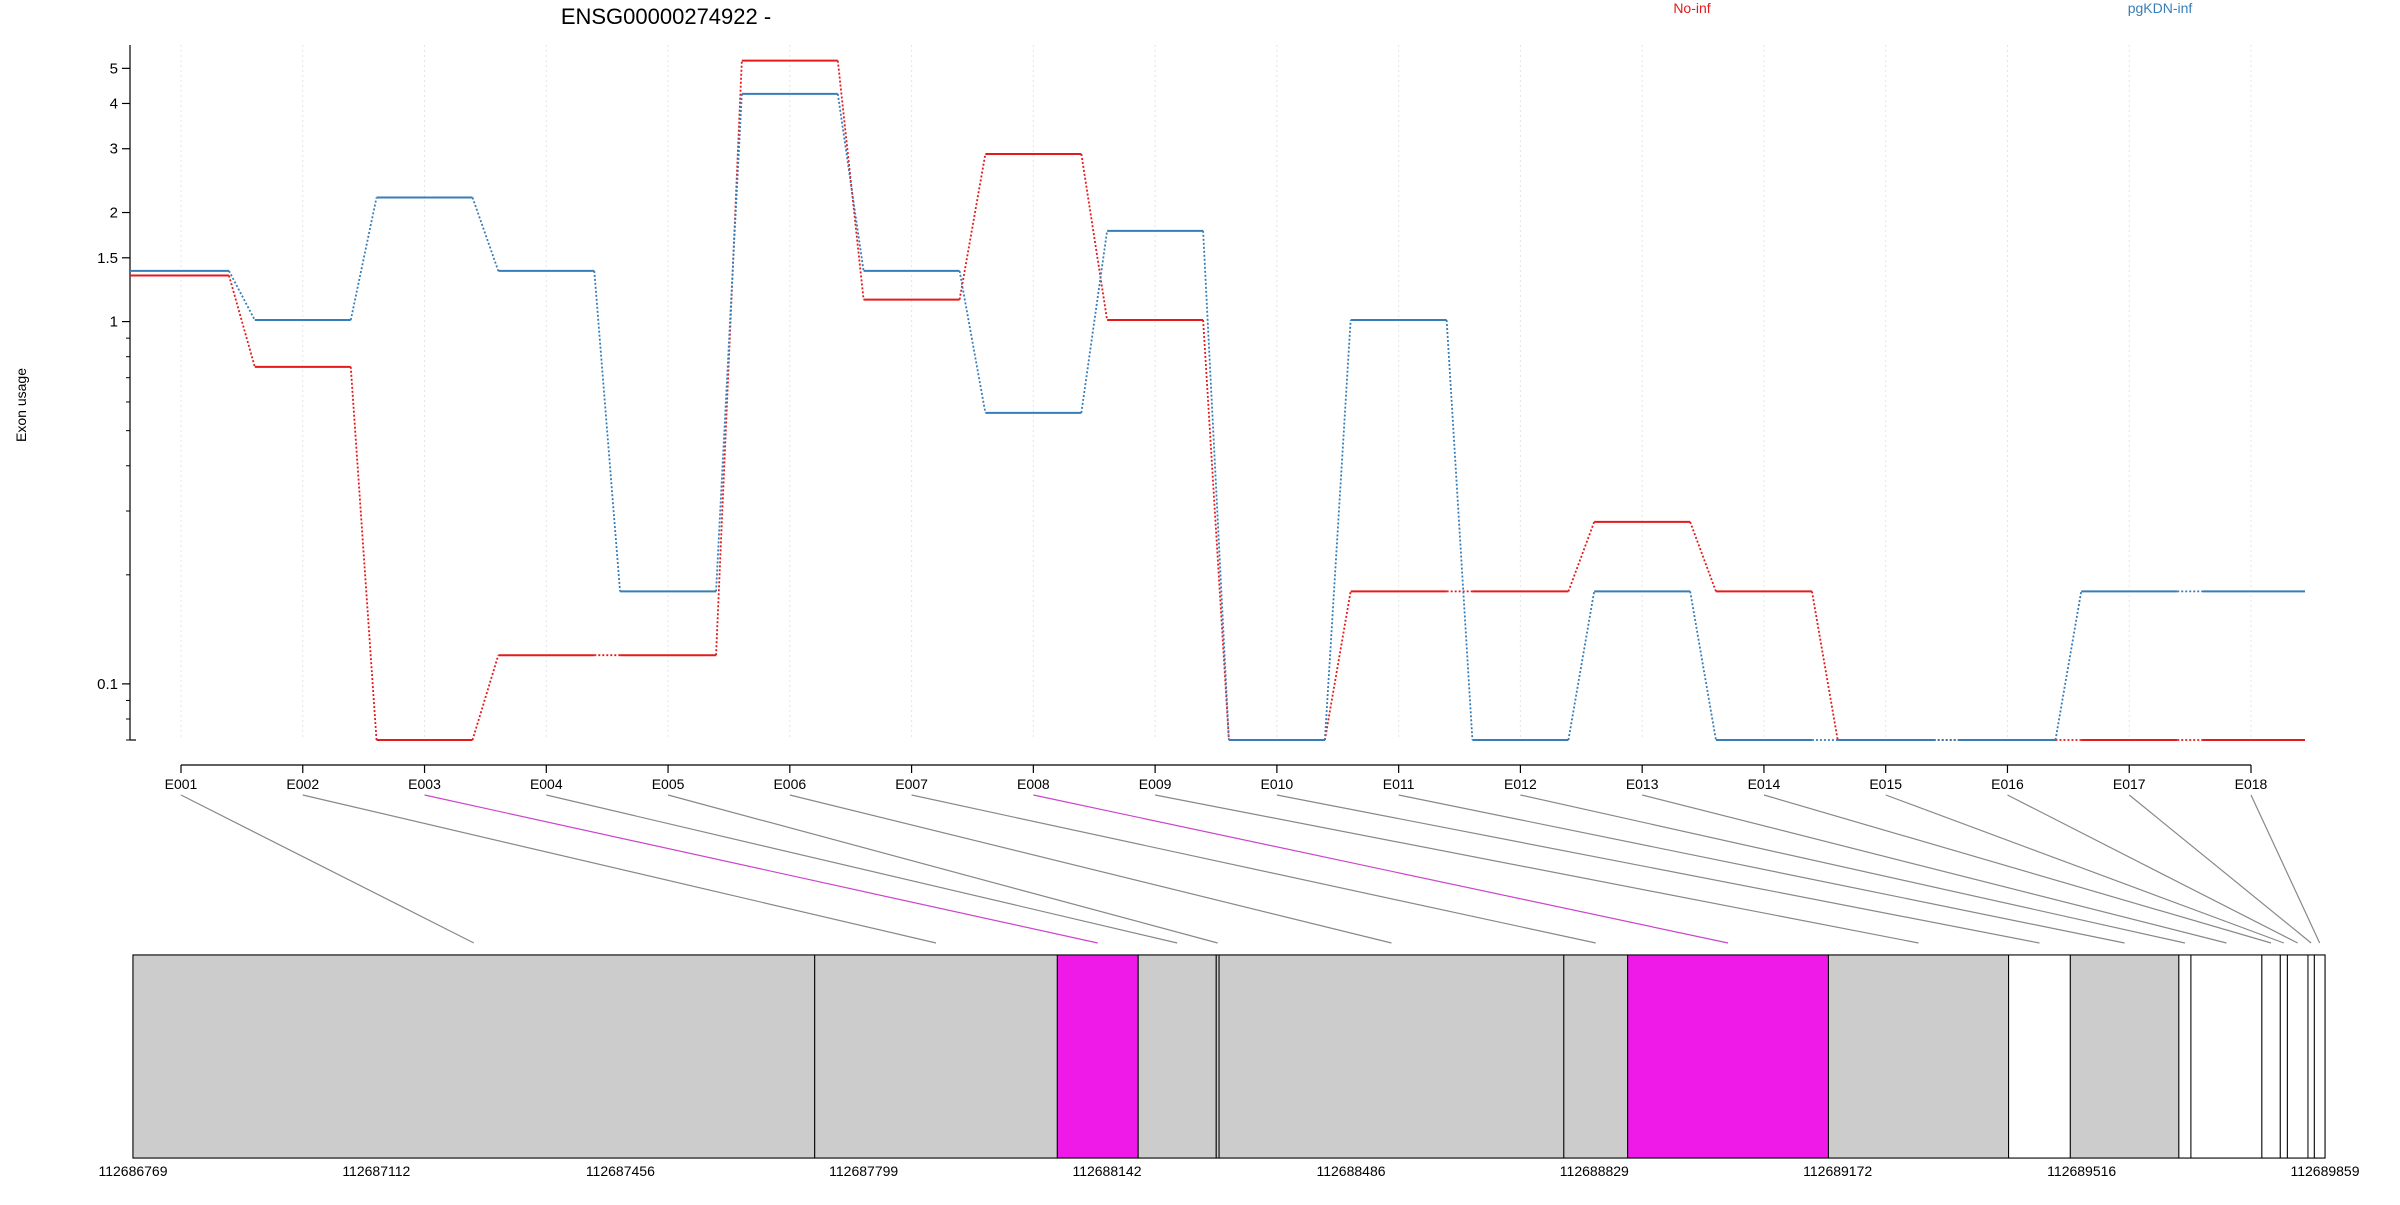 Image resolution: width=2400 pixels, height=1205 pixels. I want to click on exon-connector-e013, so click(1934, 869).